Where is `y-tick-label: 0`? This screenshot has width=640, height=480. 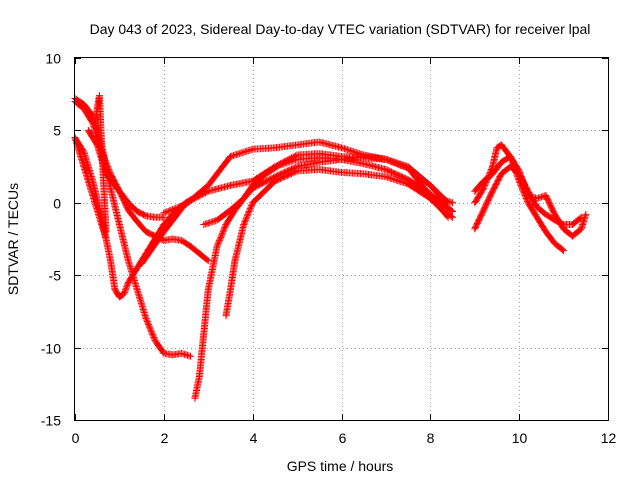
y-tick-label: 0 is located at coordinates (57, 204).